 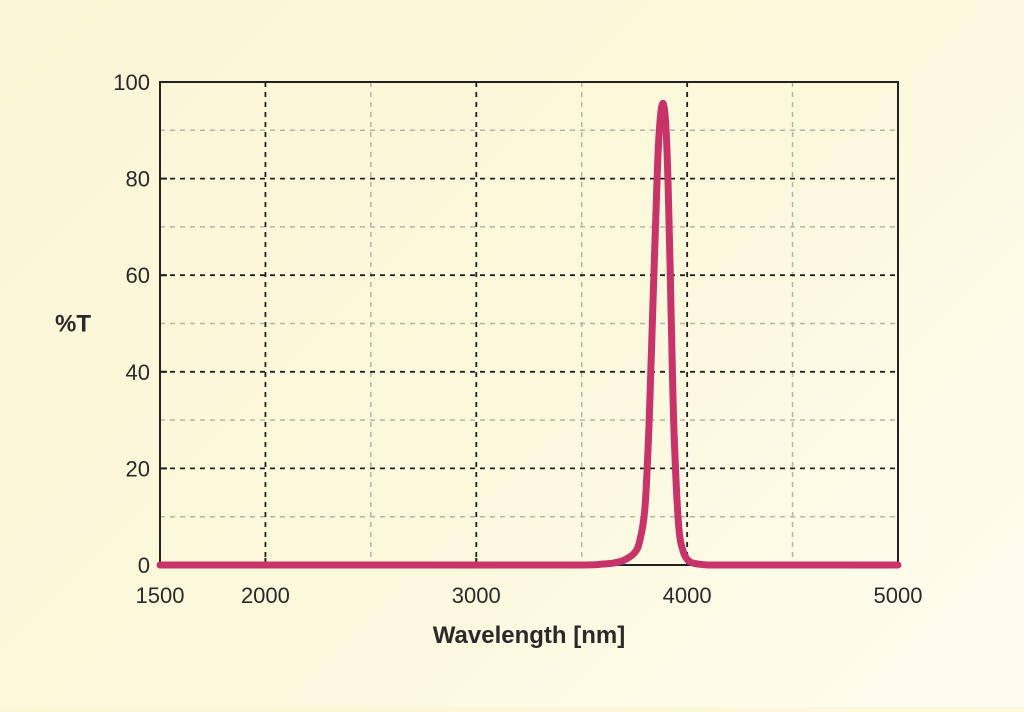 I want to click on x-tick-label: 5000, so click(x=898, y=595).